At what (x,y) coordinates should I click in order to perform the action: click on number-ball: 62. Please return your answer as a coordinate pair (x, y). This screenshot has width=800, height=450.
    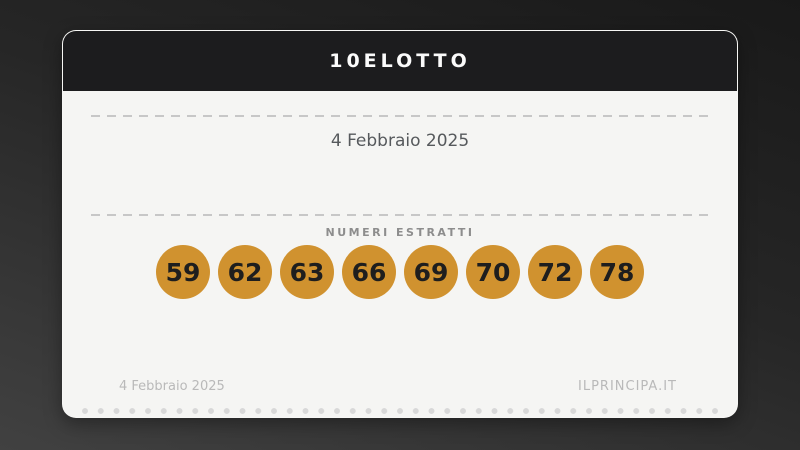
    Looking at the image, I should click on (245, 272).